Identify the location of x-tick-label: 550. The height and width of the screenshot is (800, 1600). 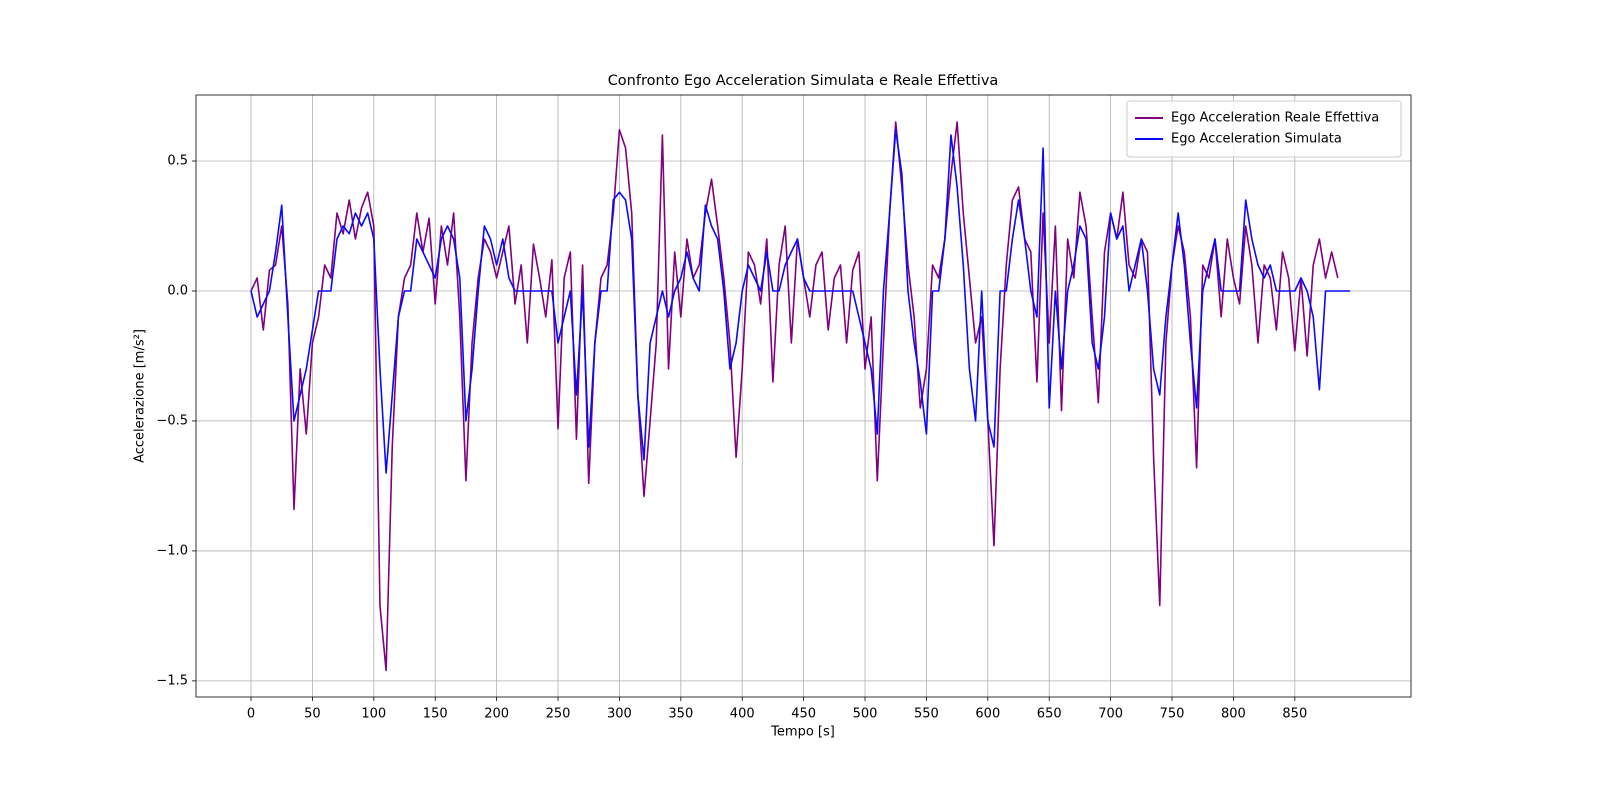
(926, 714).